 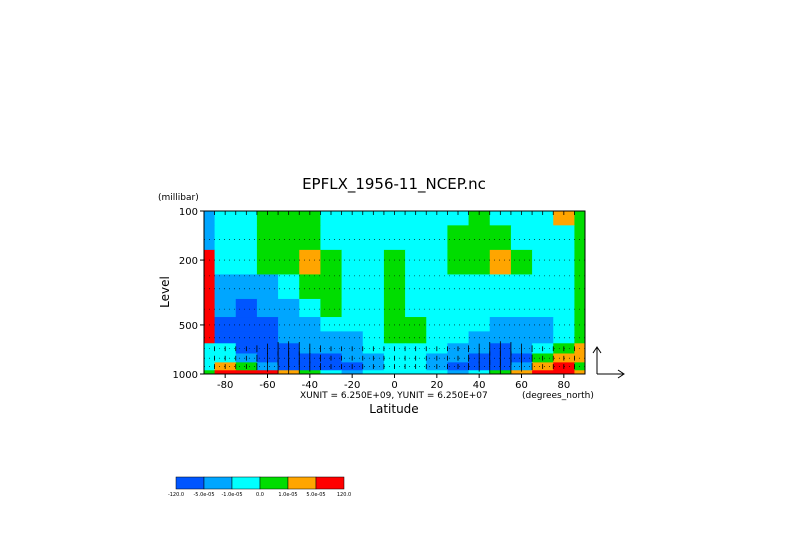 What do you see at coordinates (188, 212) in the screenshot?
I see `y-tick-label: 100` at bounding box center [188, 212].